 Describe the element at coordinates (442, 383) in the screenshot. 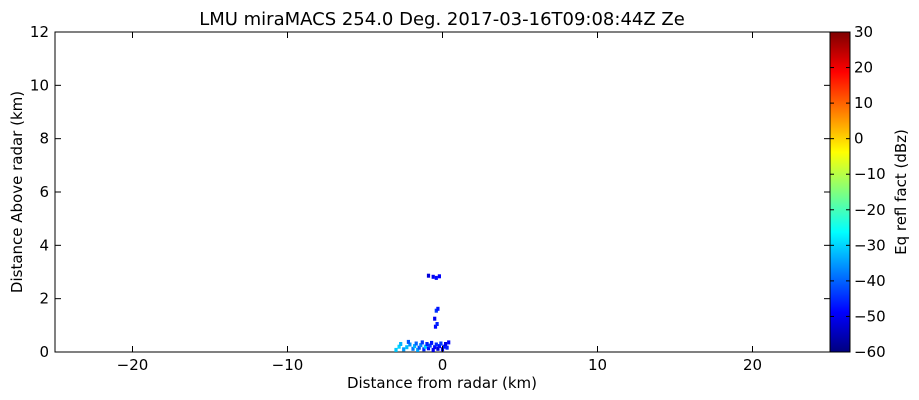

I see `x-axis-label: Distance from radar (km)` at that location.